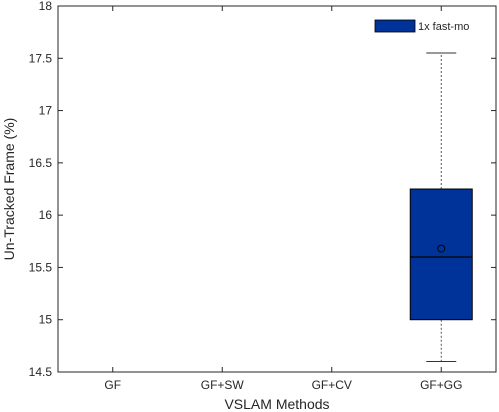 The image size is (499, 412). What do you see at coordinates (9, 189) in the screenshot?
I see `y-axis-label: Un-Tracked Frame (%)` at bounding box center [9, 189].